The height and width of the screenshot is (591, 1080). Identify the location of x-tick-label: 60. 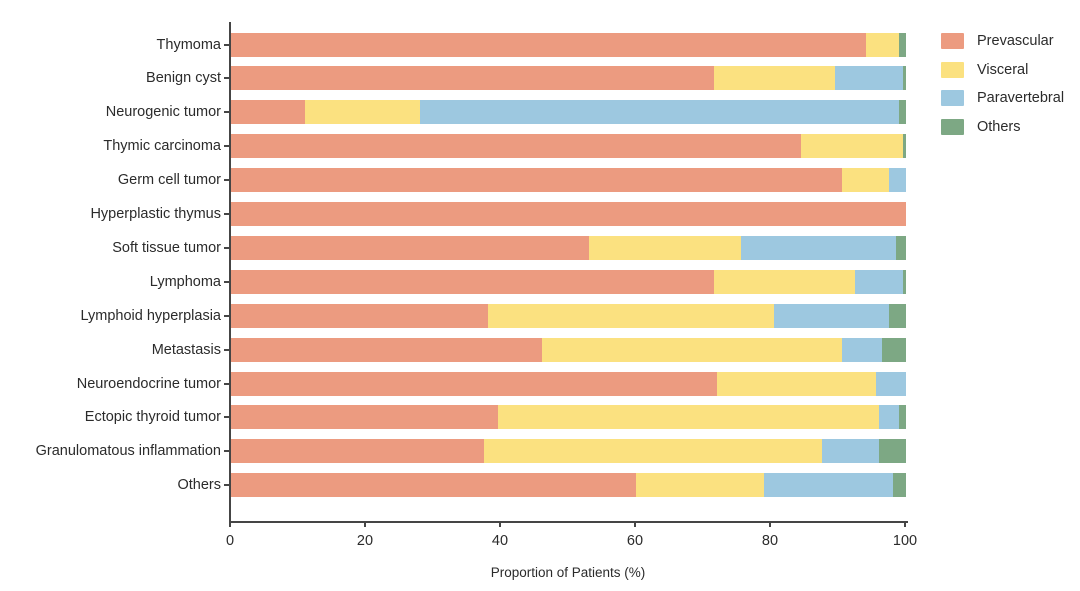
(635, 541).